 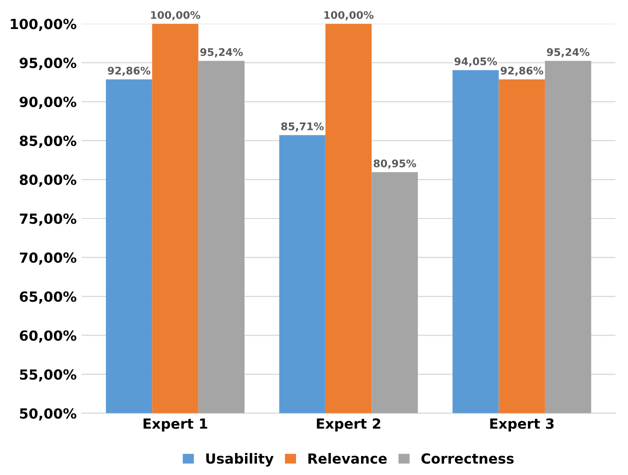 What do you see at coordinates (467, 458) in the screenshot?
I see `legend-label: Correctness` at bounding box center [467, 458].